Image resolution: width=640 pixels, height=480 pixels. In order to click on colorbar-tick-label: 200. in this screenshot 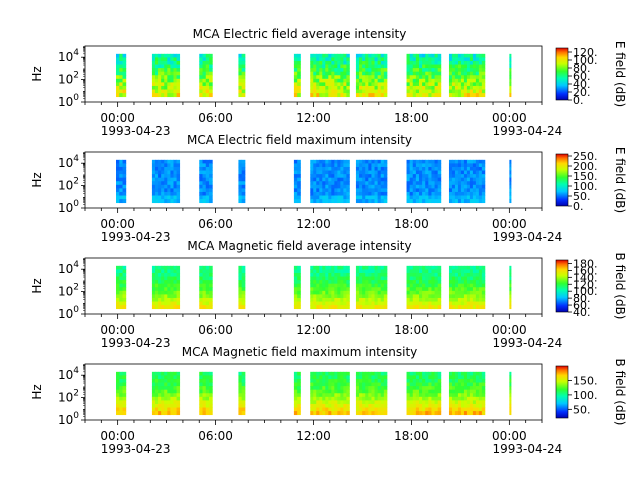, I will do `click(585, 166)`.